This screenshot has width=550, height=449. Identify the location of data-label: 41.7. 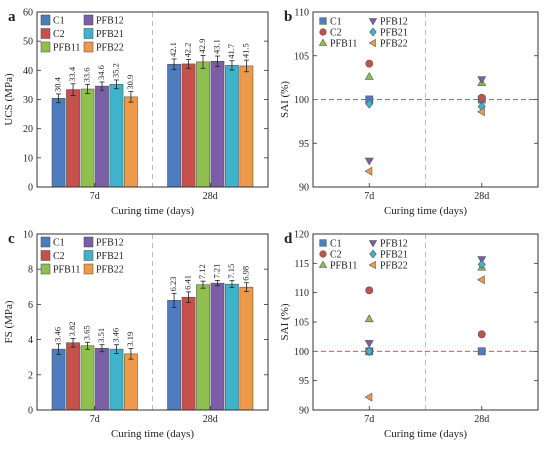
(231, 51).